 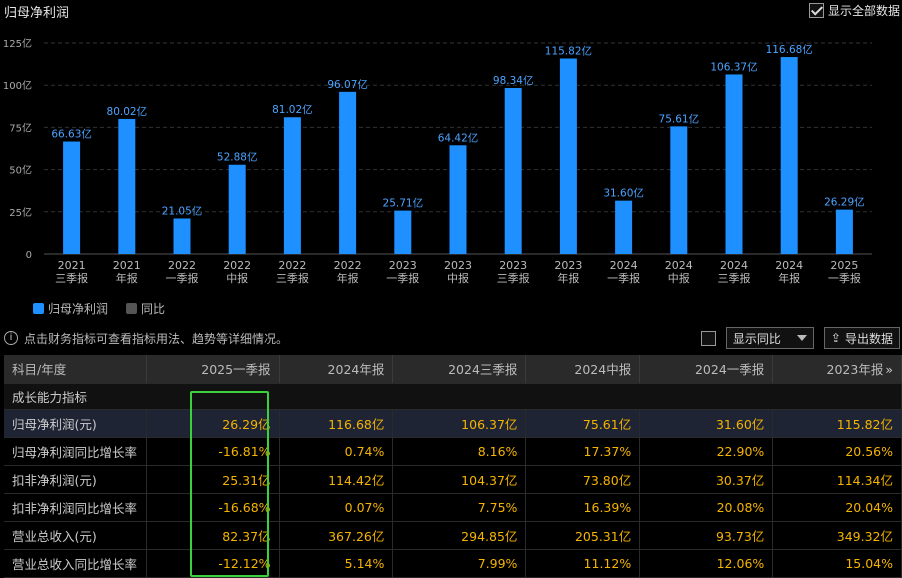 What do you see at coordinates (623, 193) in the screenshot?
I see `bar-value-label: 31.60亿` at bounding box center [623, 193].